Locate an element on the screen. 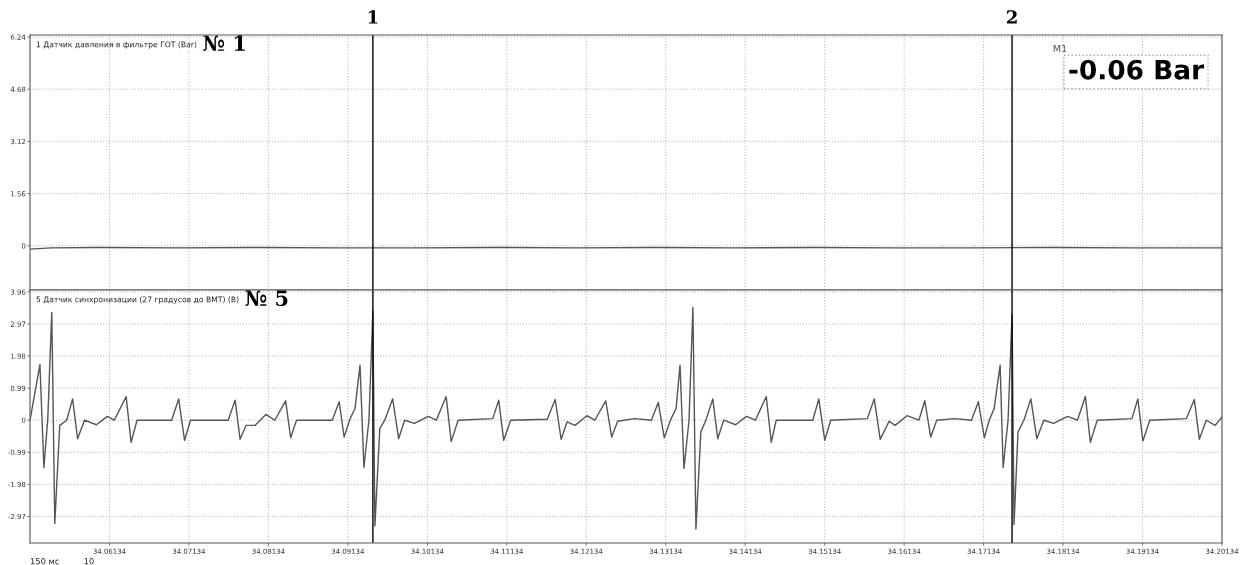 The image size is (1243, 565). text: 10 is located at coordinates (89, 561).